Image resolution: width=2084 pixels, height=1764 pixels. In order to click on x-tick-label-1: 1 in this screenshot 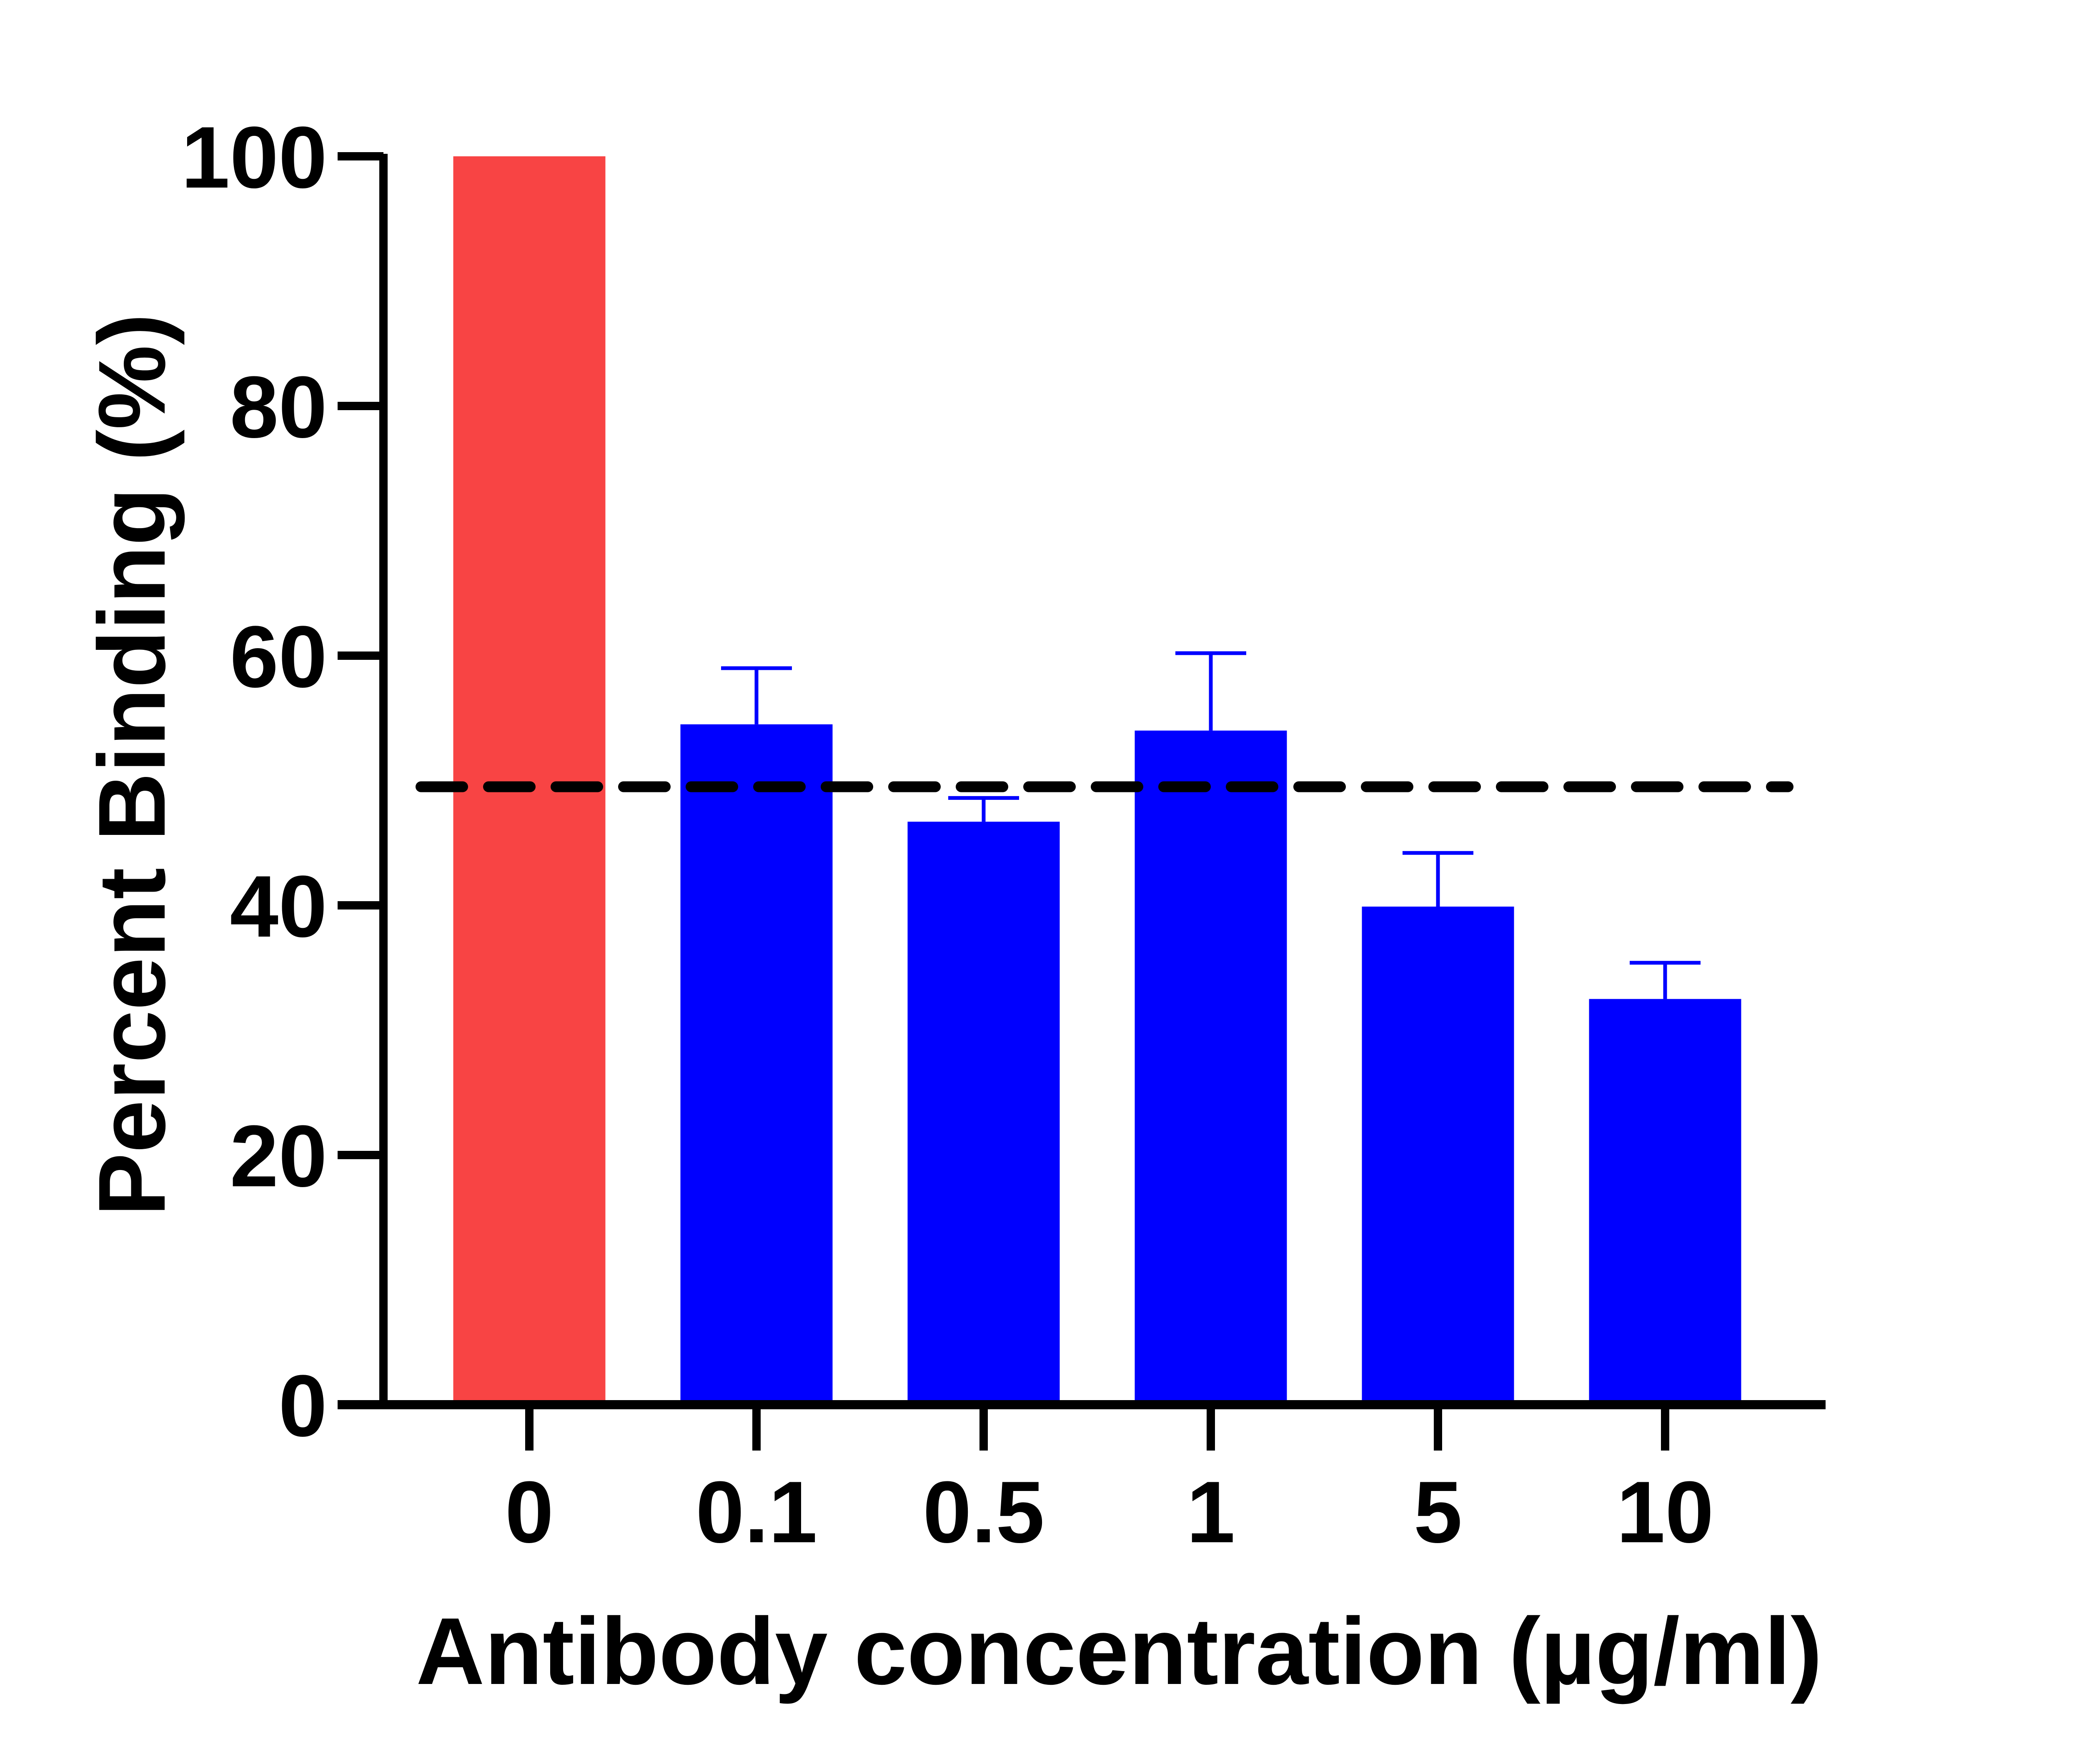, I will do `click(1211, 1512)`.